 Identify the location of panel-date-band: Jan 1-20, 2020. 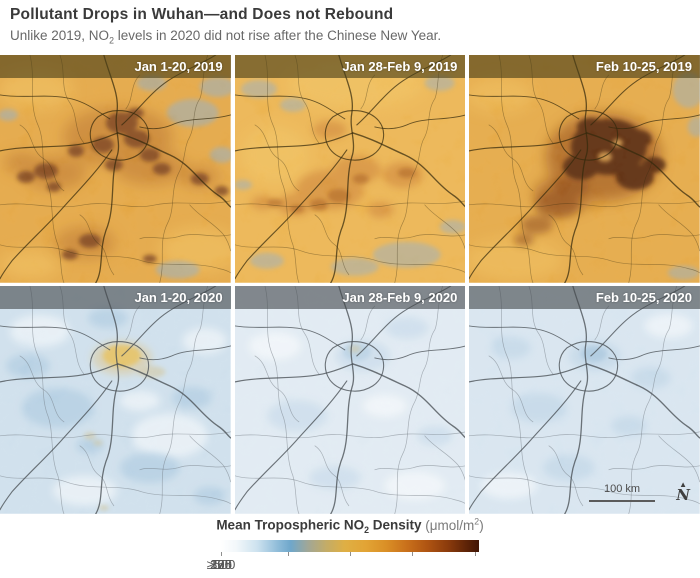
(115, 298).